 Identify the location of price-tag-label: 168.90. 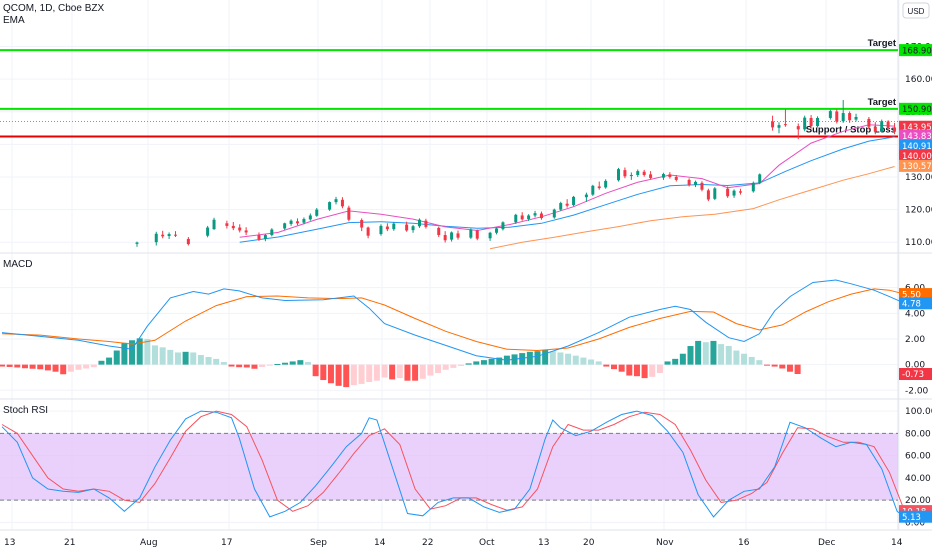
(917, 51).